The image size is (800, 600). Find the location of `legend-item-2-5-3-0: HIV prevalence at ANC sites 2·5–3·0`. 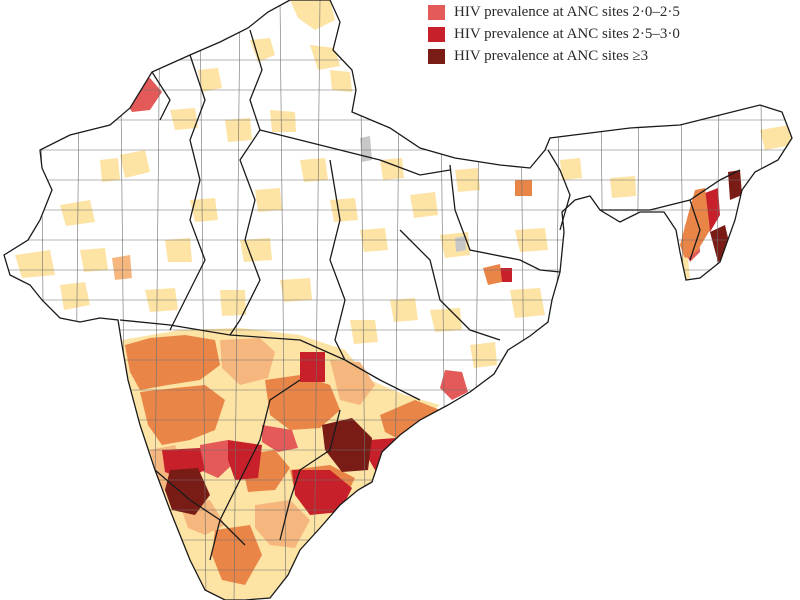

legend-item-2-5-3-0: HIV prevalence at ANC sites 2·5–3·0 is located at coordinates (613, 34).